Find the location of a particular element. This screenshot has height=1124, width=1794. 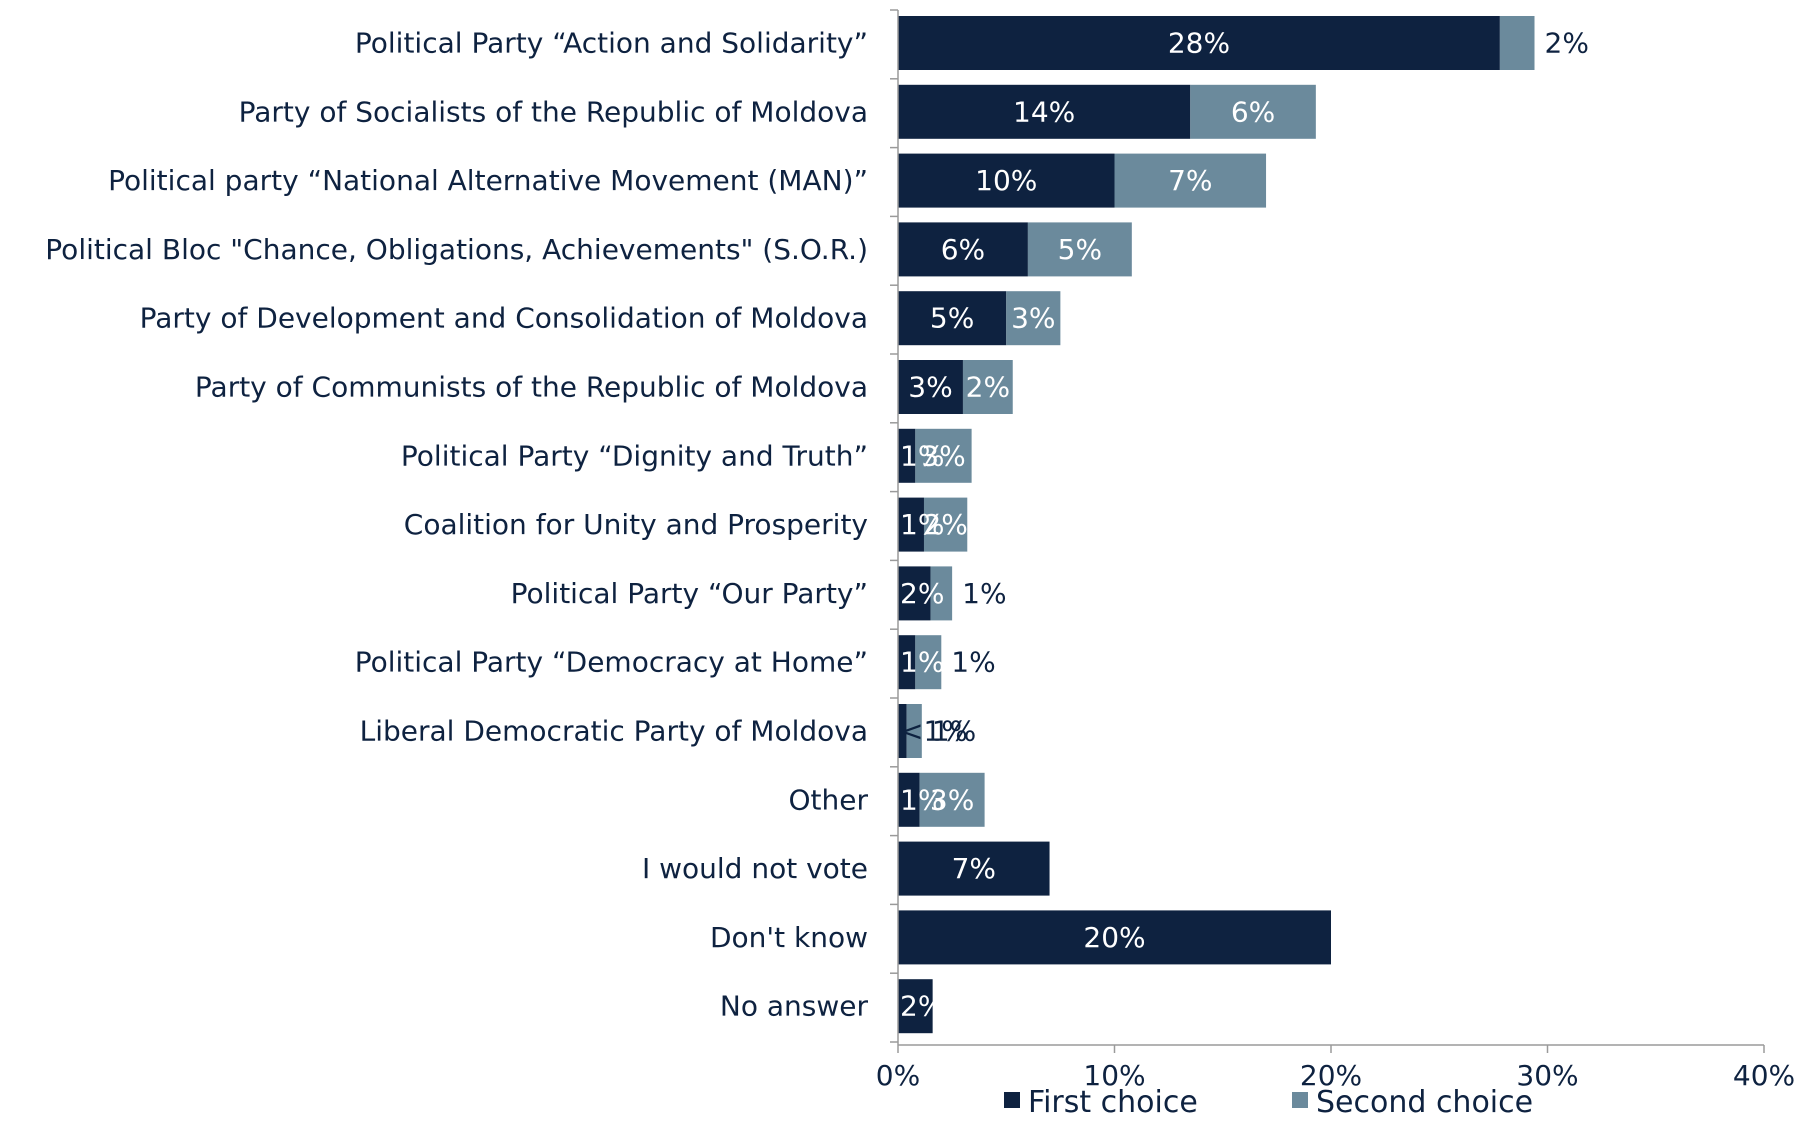

data-label-first-choice: 3% is located at coordinates (930, 387).